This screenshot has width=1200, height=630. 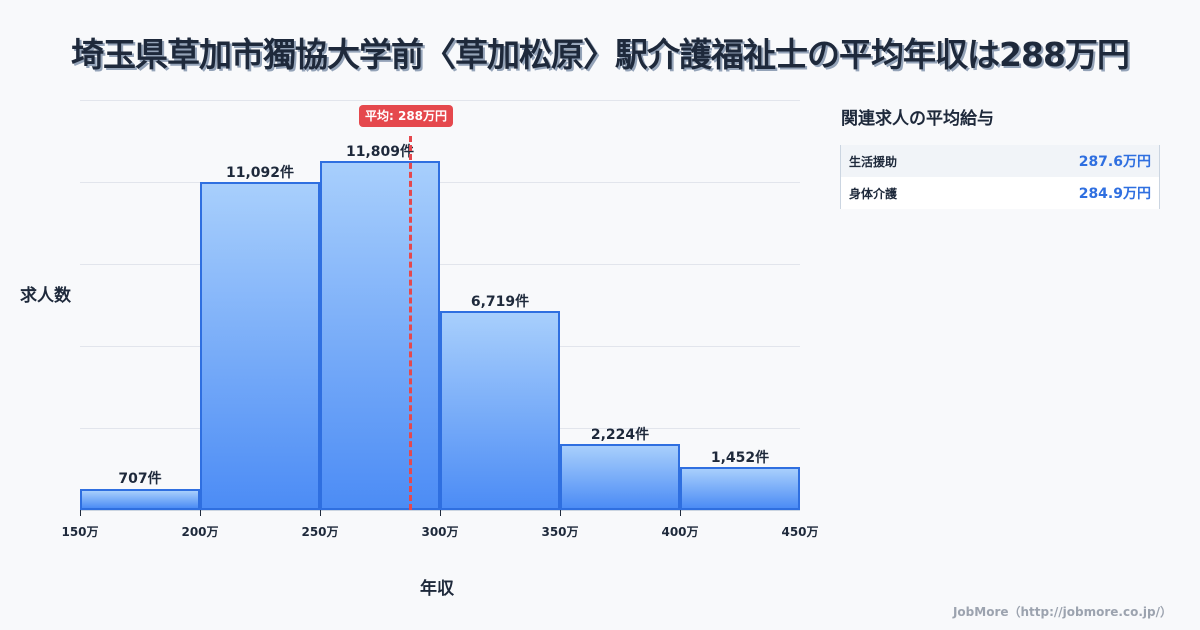 What do you see at coordinates (406, 116) in the screenshot?
I see `average-badge: 平均: 288万円` at bounding box center [406, 116].